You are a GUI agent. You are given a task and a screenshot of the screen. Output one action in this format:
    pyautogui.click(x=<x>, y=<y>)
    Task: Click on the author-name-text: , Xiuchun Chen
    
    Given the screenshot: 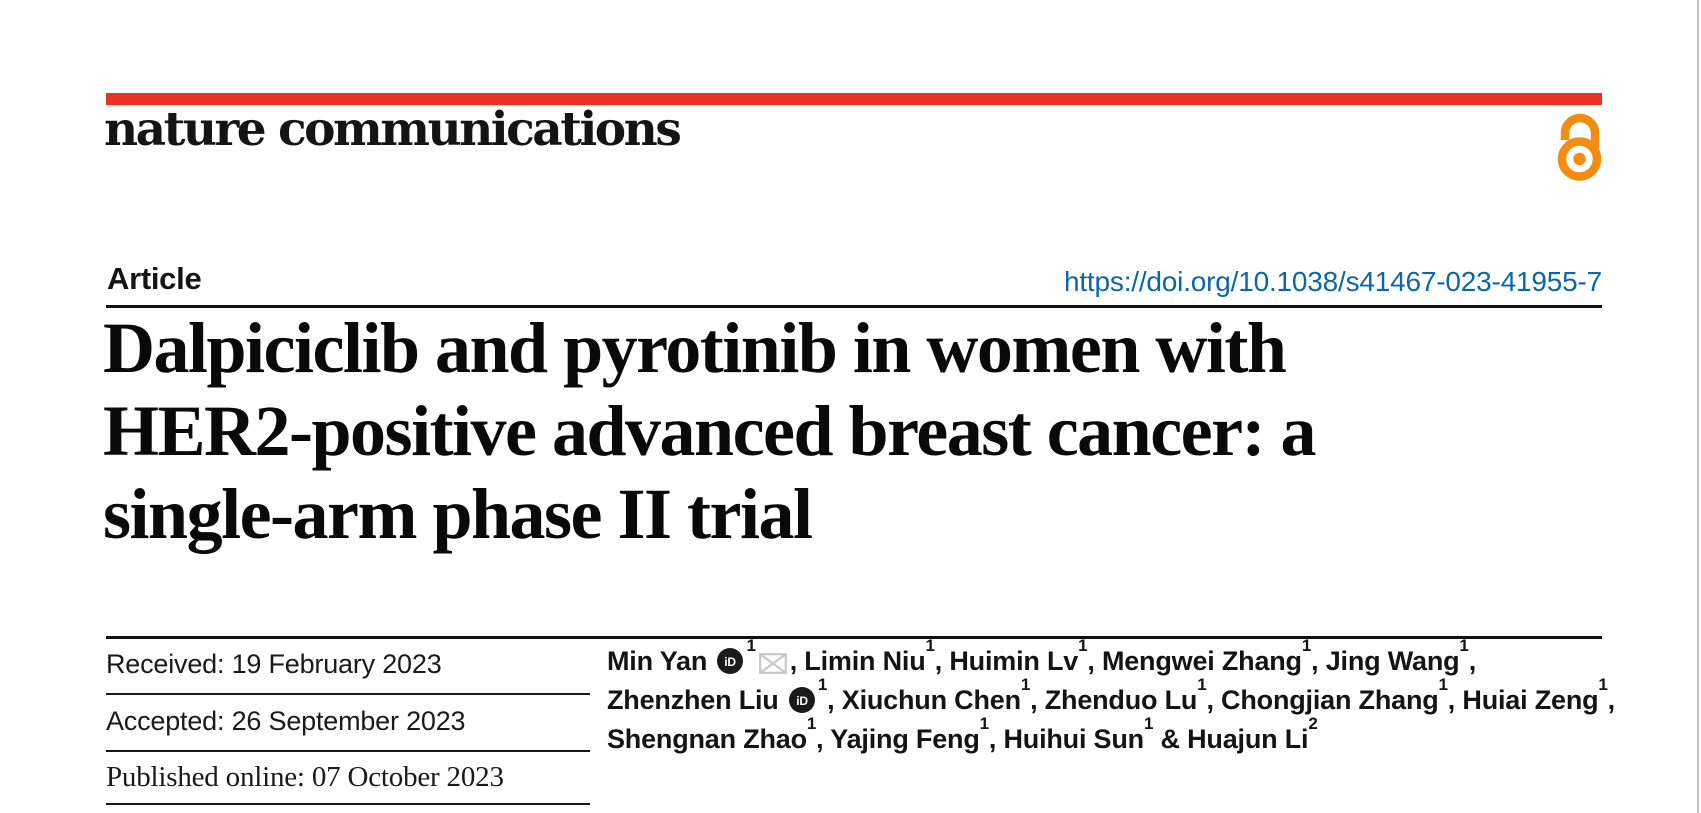 What is the action you would take?
    pyautogui.click(x=924, y=700)
    